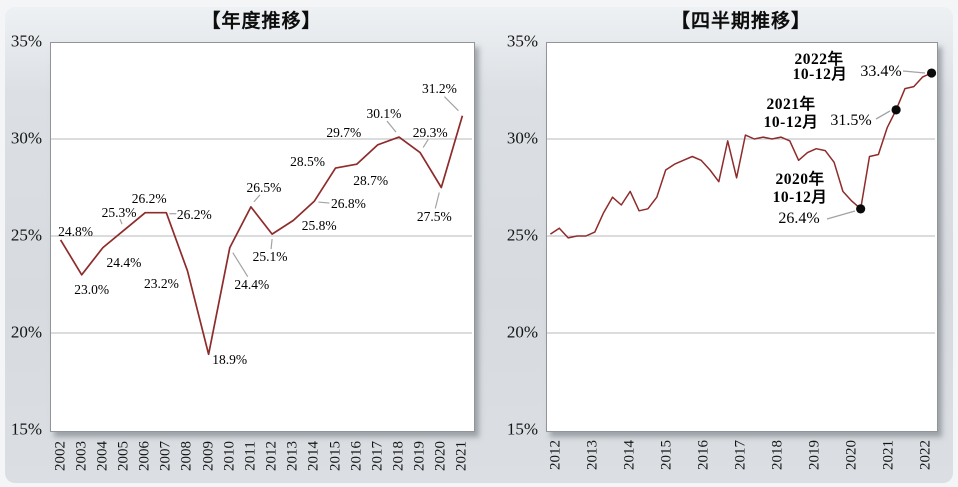  Describe the element at coordinates (261, 21) in the screenshot. I see `annual-chart-title: 【年度推移】` at that location.